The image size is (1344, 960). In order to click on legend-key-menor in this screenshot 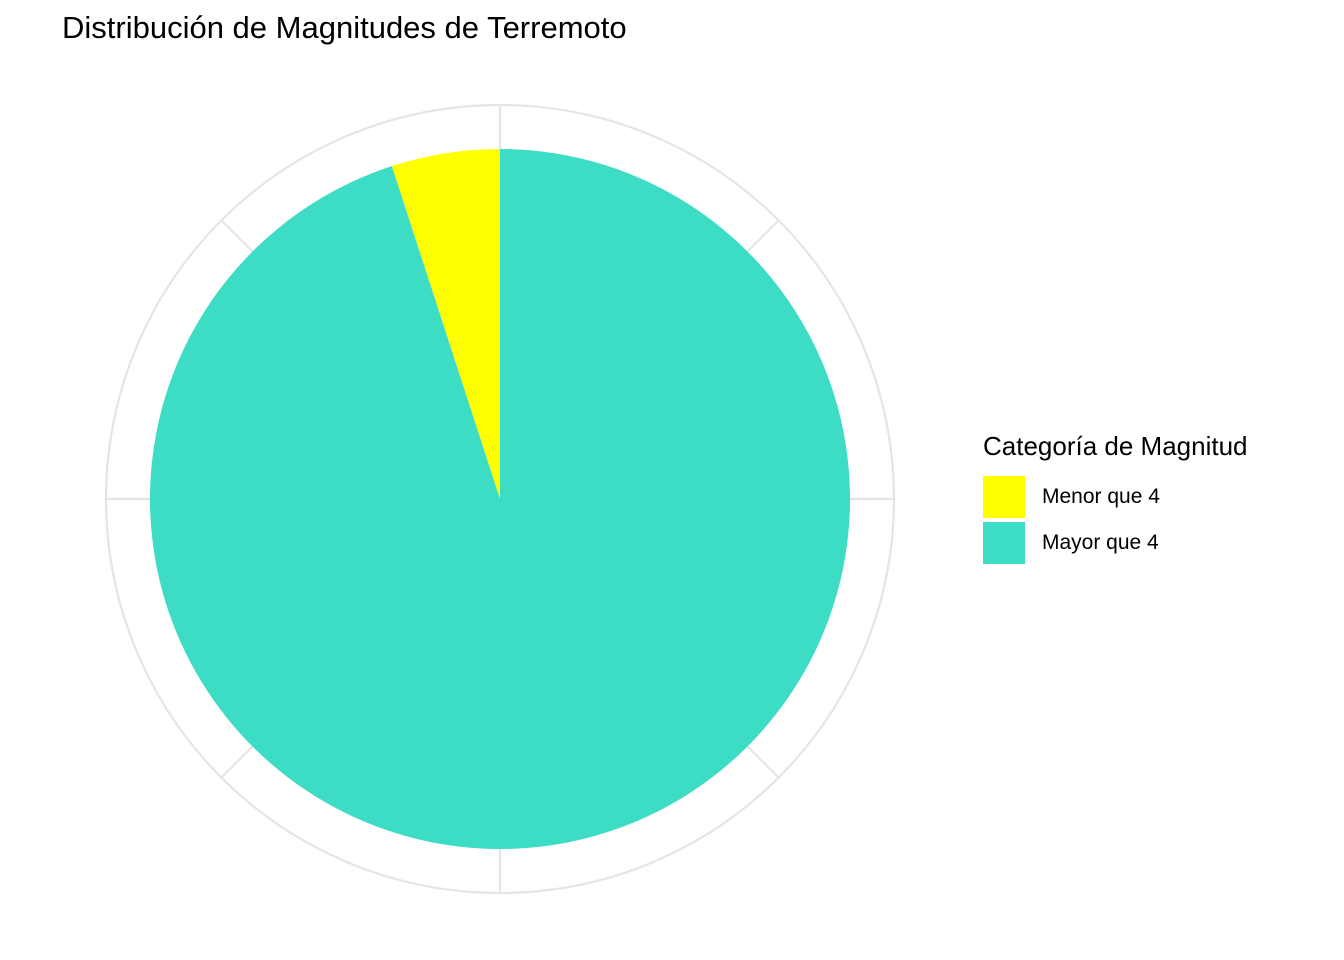, I will do `click(1004, 497)`.